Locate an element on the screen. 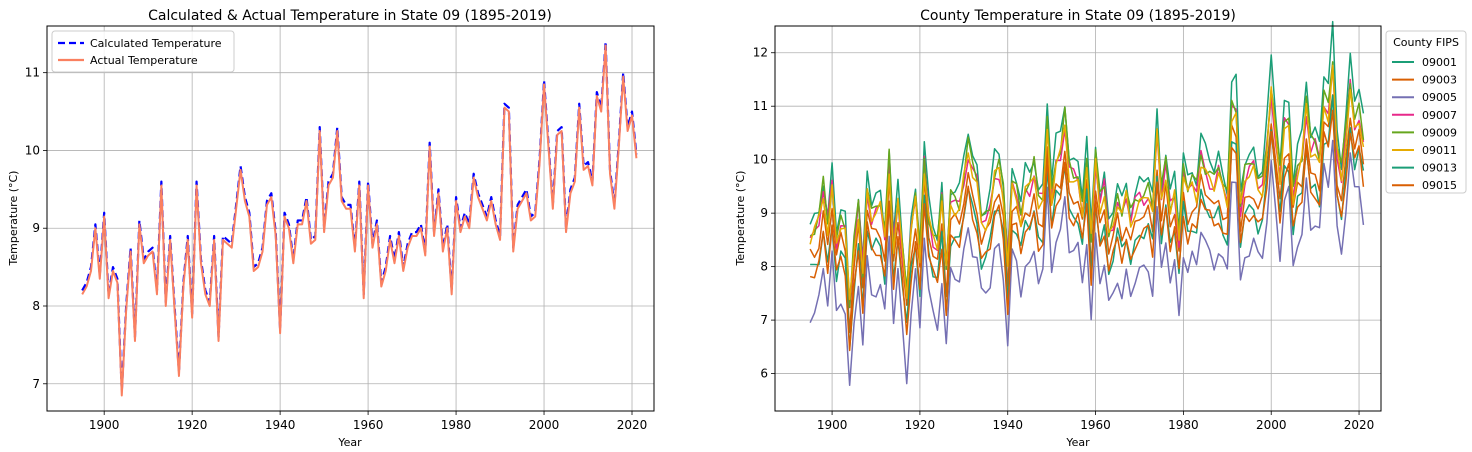 This screenshot has height=452, width=1472. legend-label-09009: 09009 is located at coordinates (1439, 132).